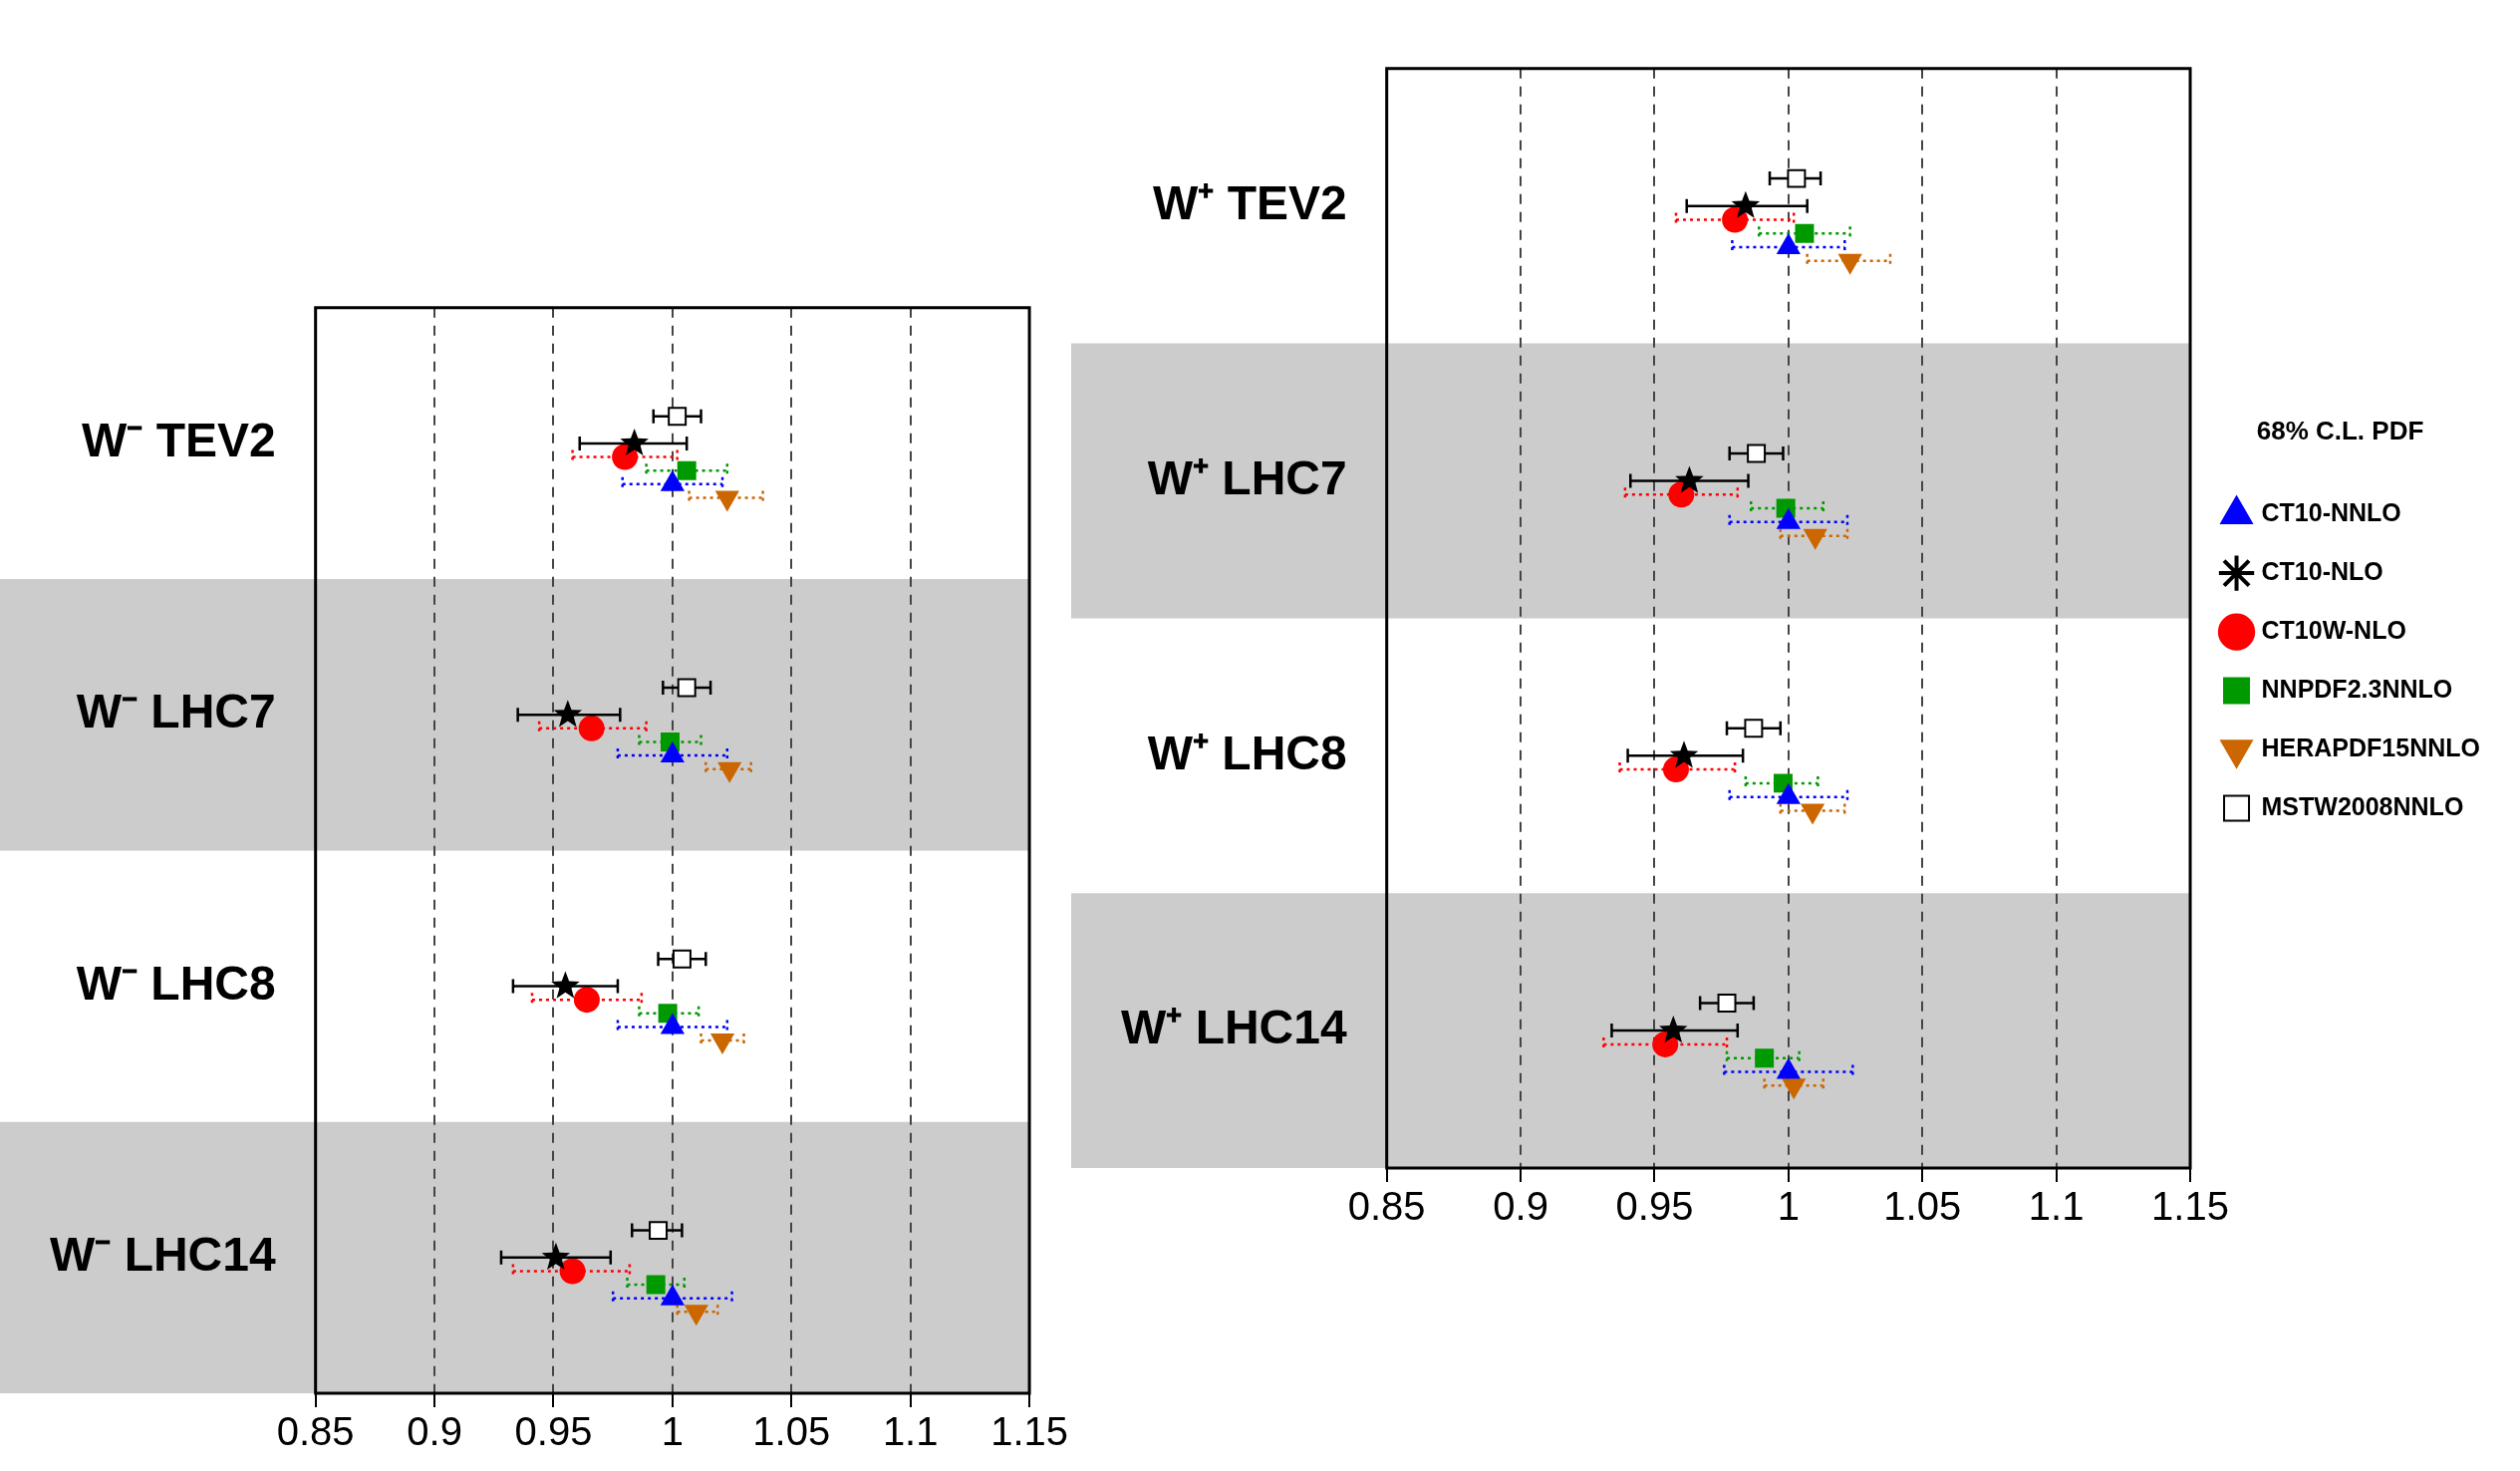  Describe the element at coordinates (2322, 570) in the screenshot. I see `legend-label: CT10-NLO` at that location.